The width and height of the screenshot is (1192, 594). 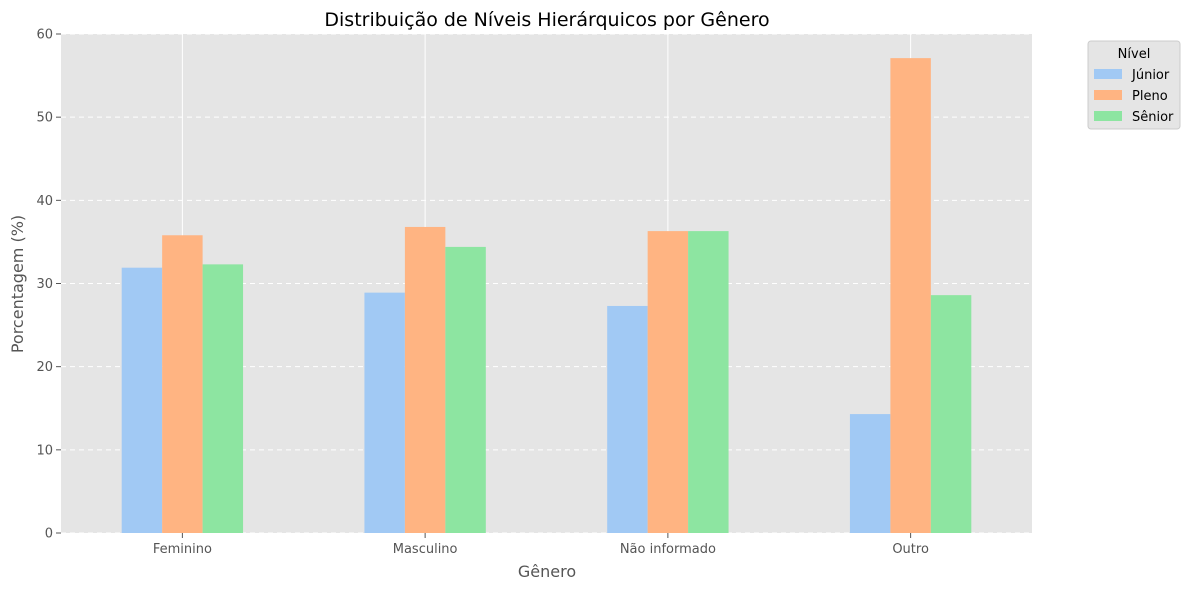 What do you see at coordinates (1150, 75) in the screenshot?
I see `legend-label: Júnior` at bounding box center [1150, 75].